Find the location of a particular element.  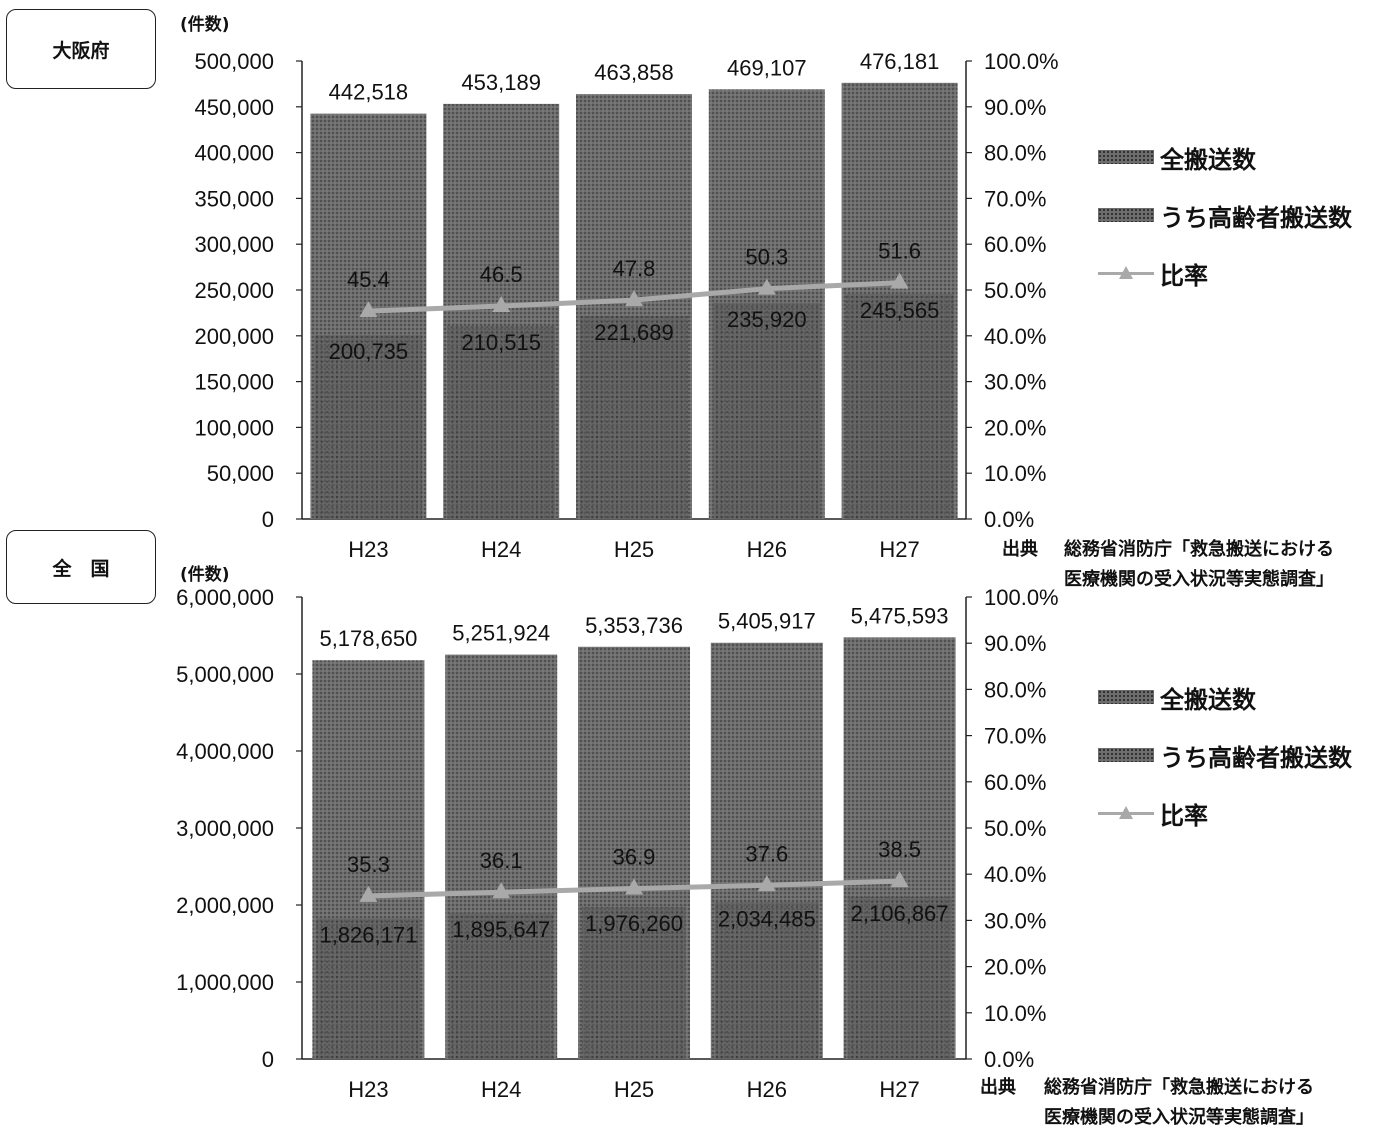

y-tick-label: 1,000,000 is located at coordinates (225, 982).